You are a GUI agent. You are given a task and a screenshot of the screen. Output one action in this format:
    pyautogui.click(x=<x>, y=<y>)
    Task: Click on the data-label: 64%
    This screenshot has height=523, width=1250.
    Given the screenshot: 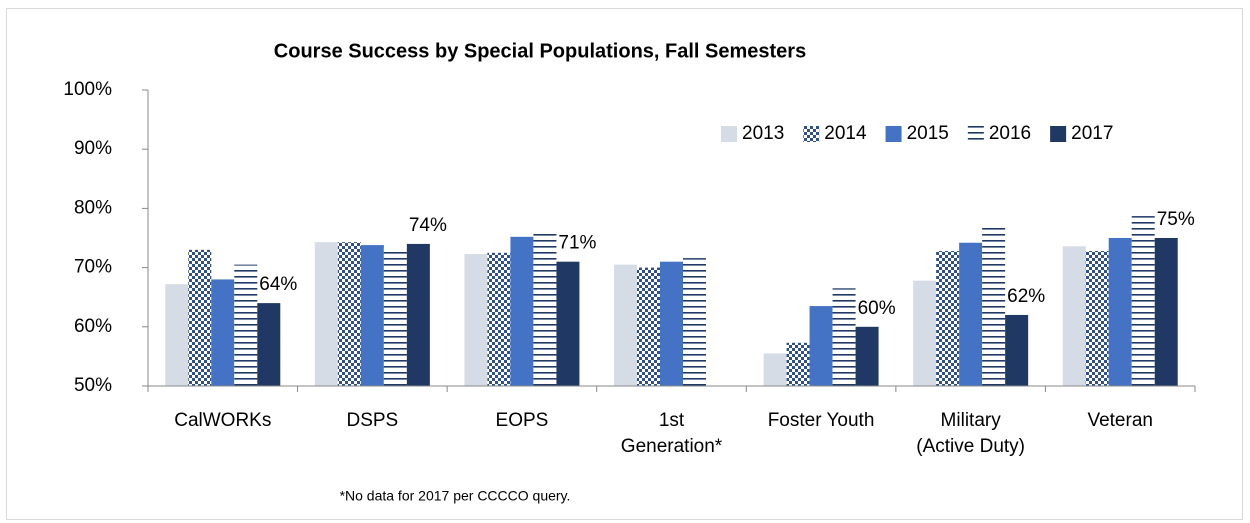 What is the action you would take?
    pyautogui.click(x=278, y=284)
    